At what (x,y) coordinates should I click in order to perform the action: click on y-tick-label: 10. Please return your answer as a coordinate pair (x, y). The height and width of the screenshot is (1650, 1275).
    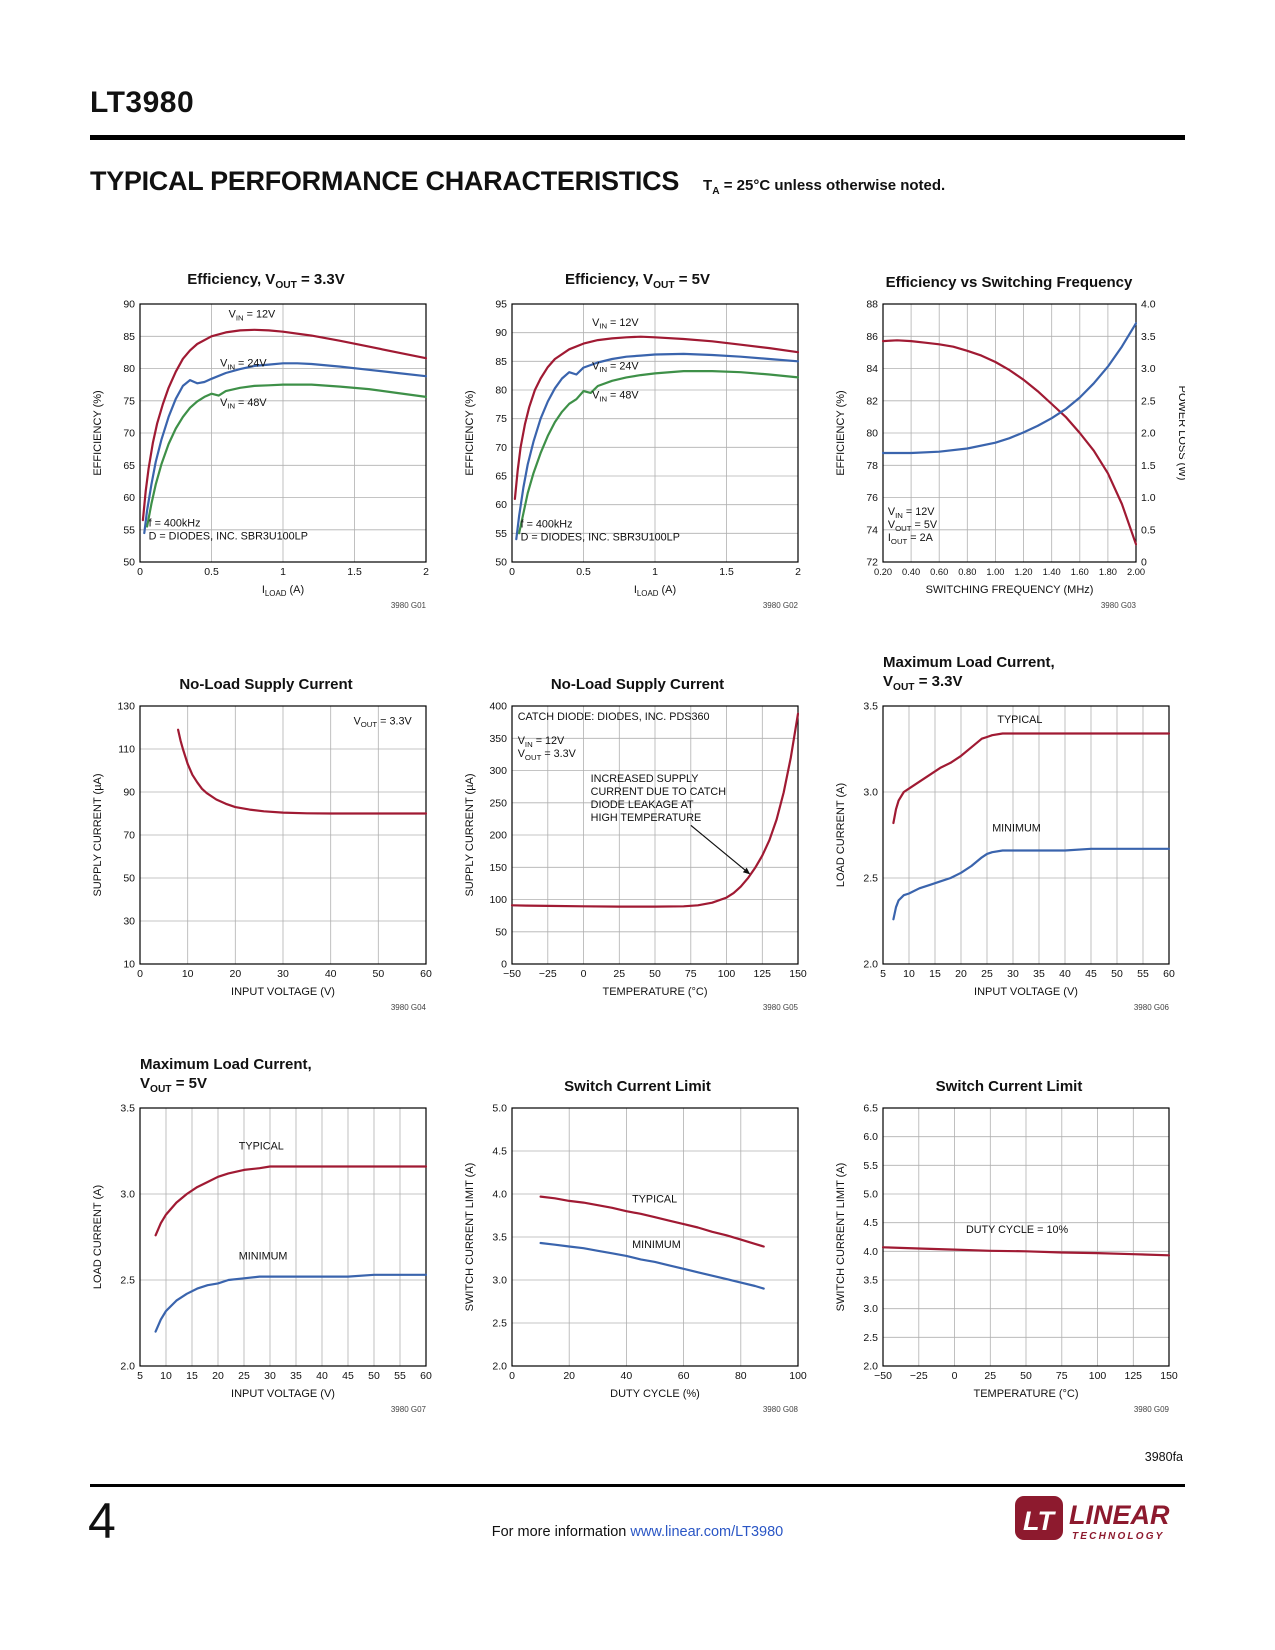
    Looking at the image, I should click on (129, 964).